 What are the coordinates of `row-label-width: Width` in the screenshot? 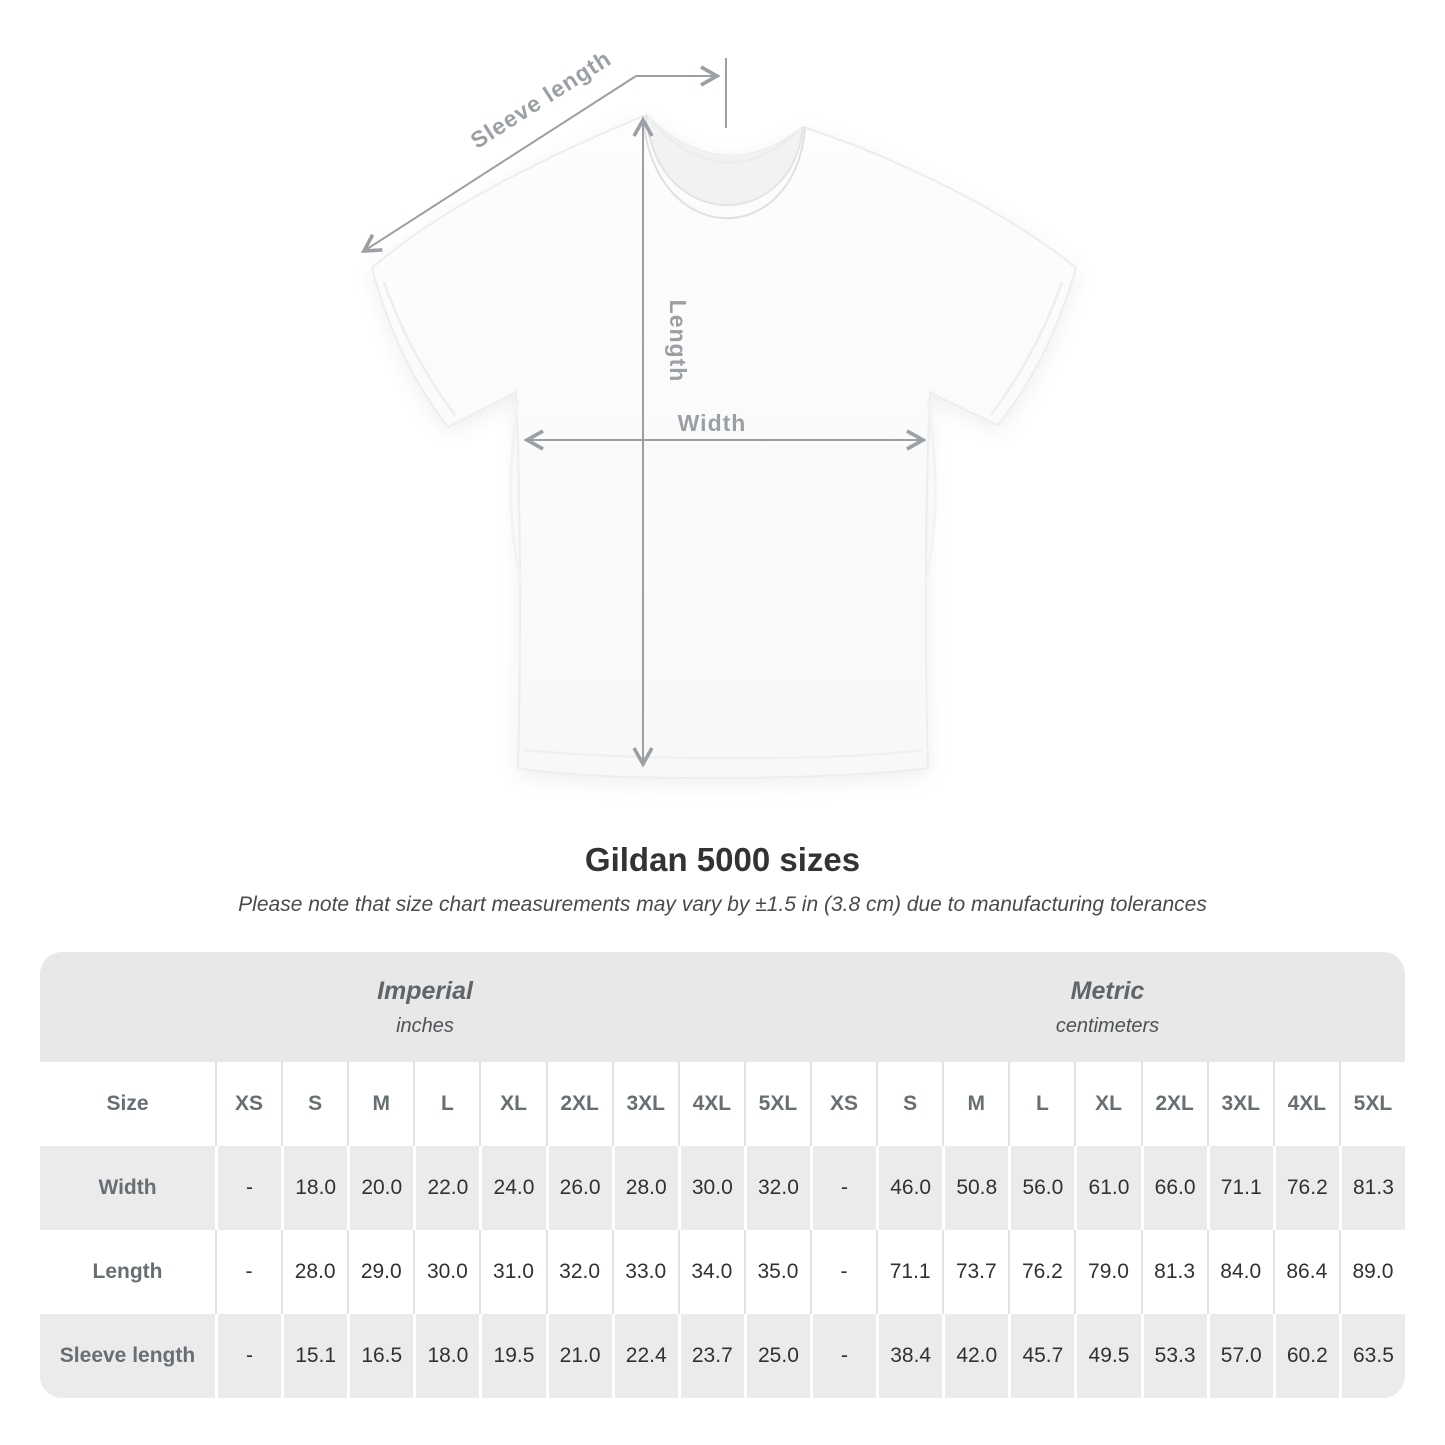 It's located at (127, 1188).